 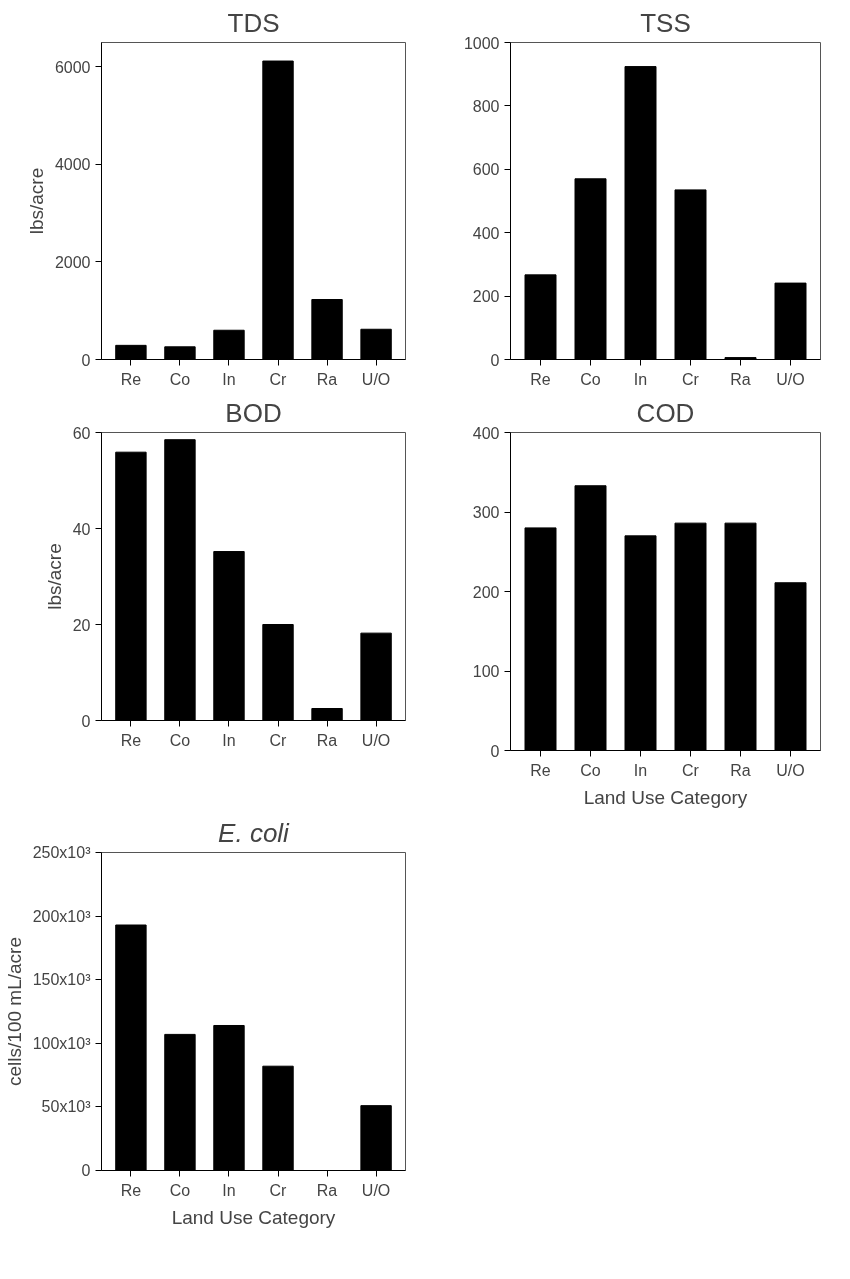 What do you see at coordinates (81, 433) in the screenshot?
I see `y-tick-label: 60` at bounding box center [81, 433].